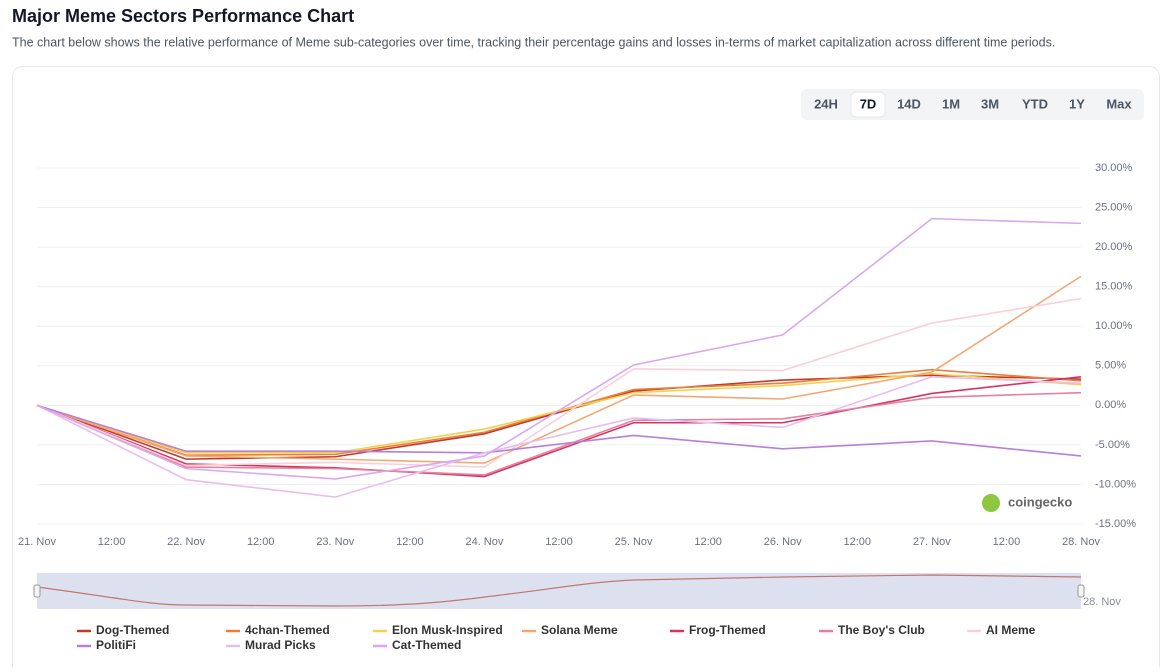 The height and width of the screenshot is (672, 1170). What do you see at coordinates (909, 103) in the screenshot?
I see `range-button: 14D` at bounding box center [909, 103].